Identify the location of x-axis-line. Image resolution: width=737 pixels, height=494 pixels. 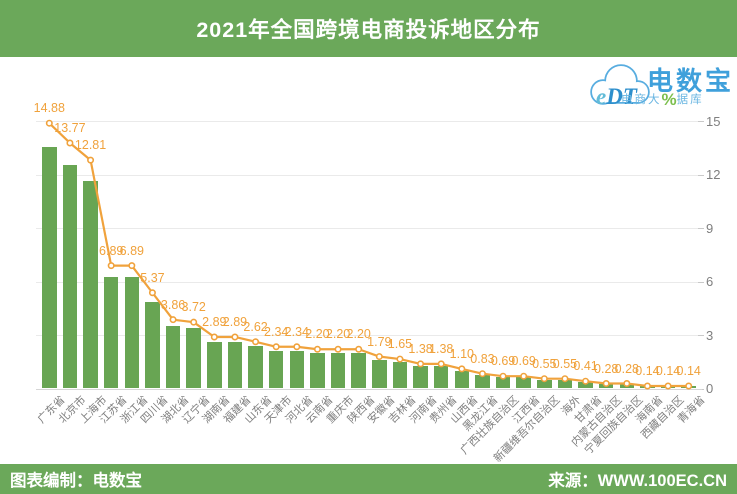
(369, 389).